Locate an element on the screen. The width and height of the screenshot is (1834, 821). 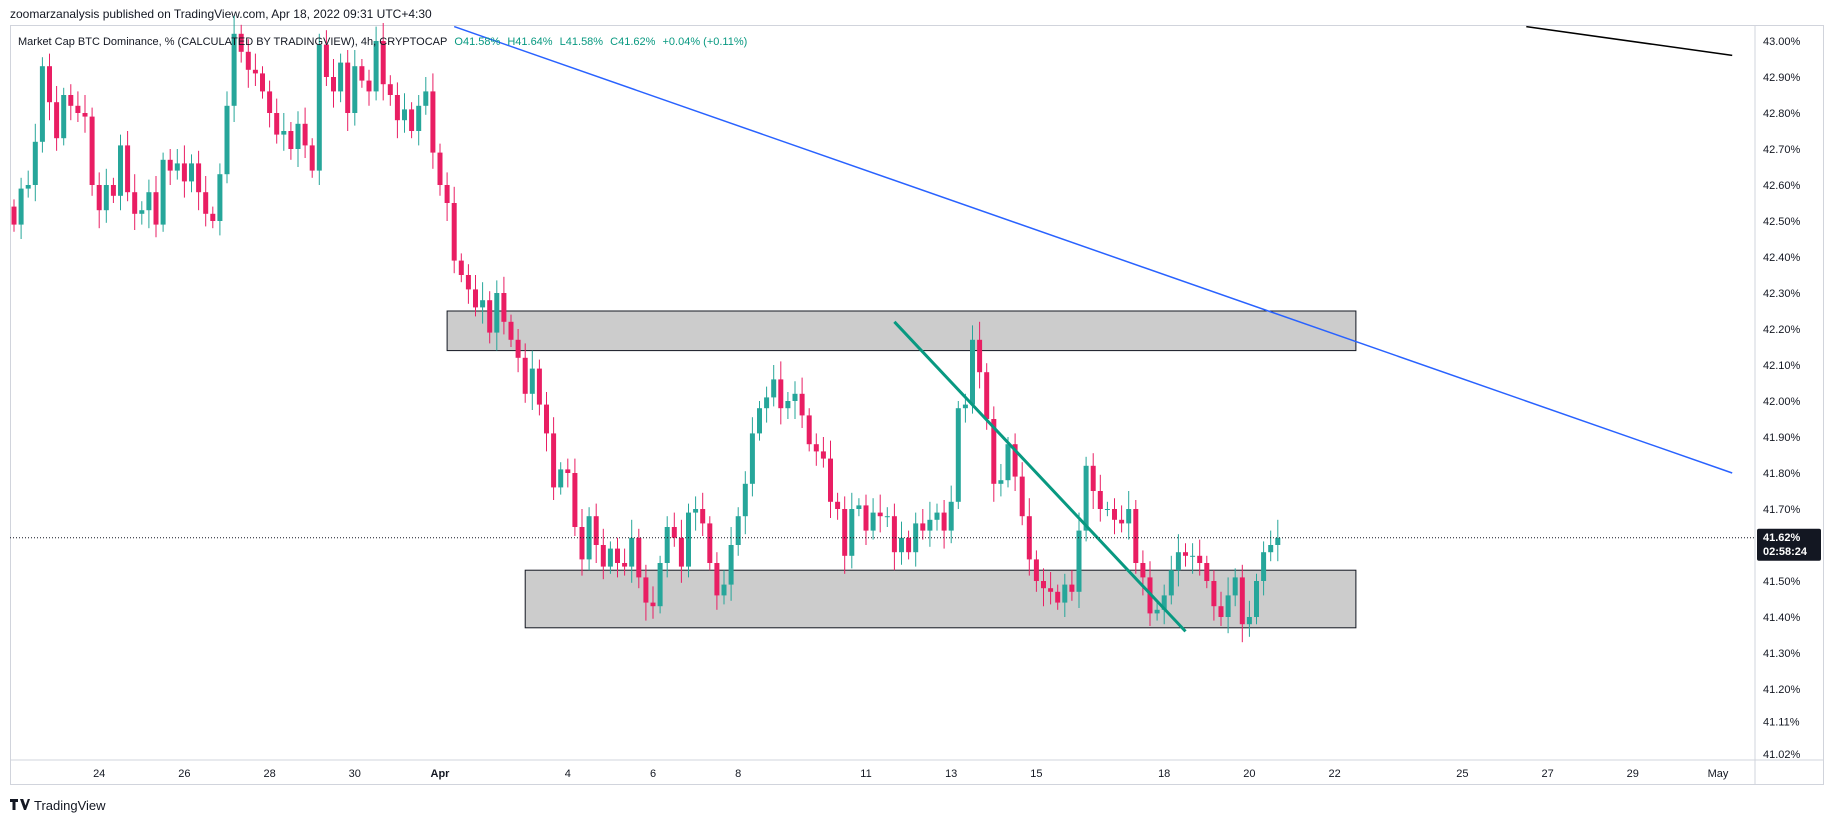
x-tick-label: 11 is located at coordinates (865, 774).